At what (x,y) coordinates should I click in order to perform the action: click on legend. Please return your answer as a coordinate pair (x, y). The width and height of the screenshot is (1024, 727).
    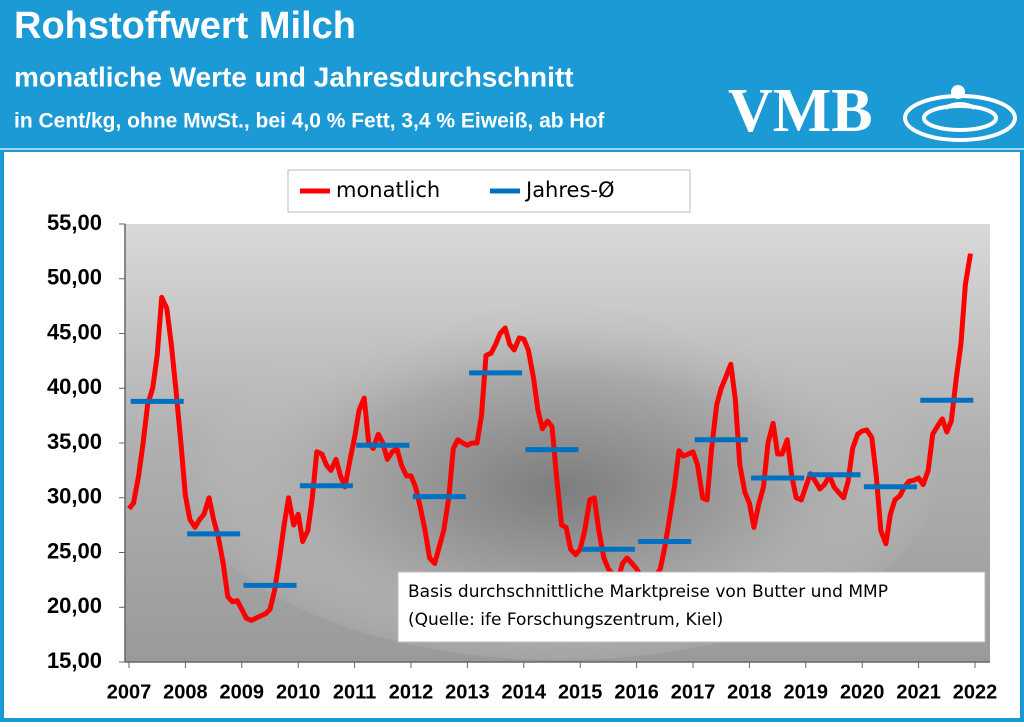
    Looking at the image, I should click on (489, 191).